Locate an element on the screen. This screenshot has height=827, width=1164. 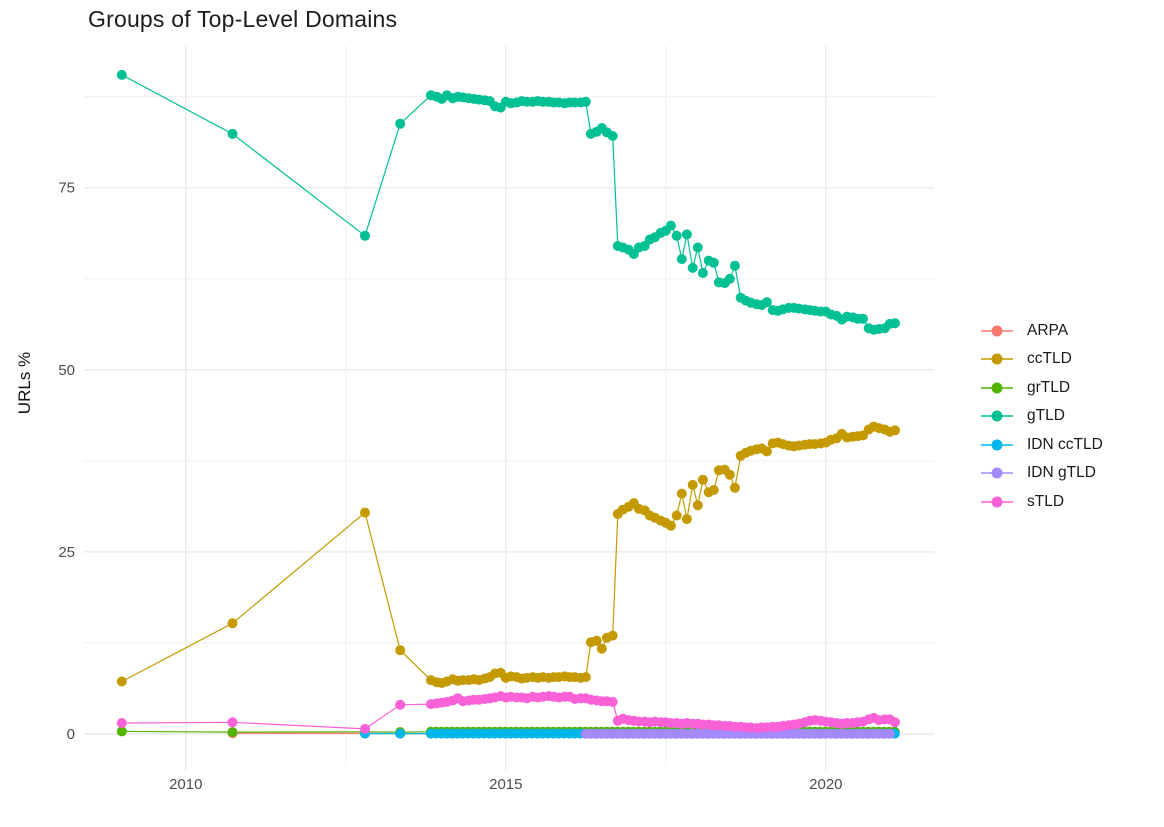
legend-item-IDN-gTLD: IDN gTLD is located at coordinates (1042, 473).